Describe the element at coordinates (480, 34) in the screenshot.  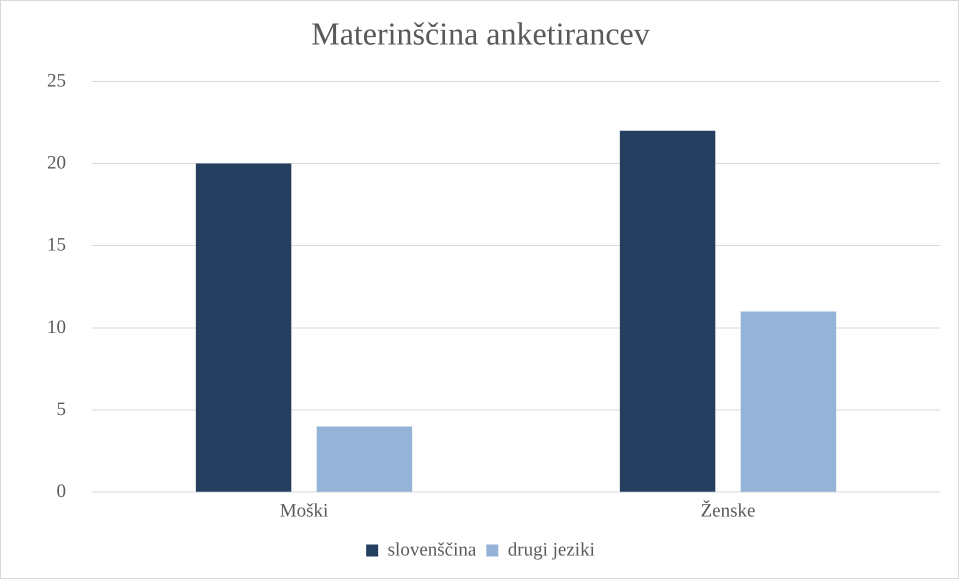
I see `chart-title: Materinščina anketirancev` at that location.